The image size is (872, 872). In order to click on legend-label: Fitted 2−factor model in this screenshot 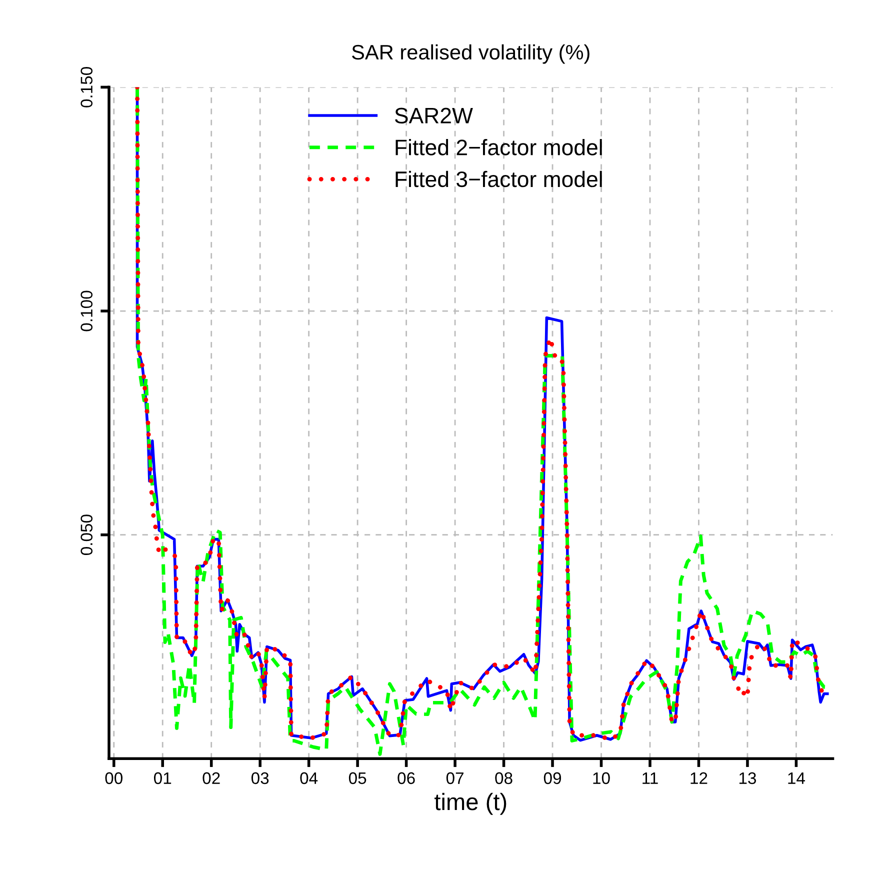, I will do `click(499, 147)`.